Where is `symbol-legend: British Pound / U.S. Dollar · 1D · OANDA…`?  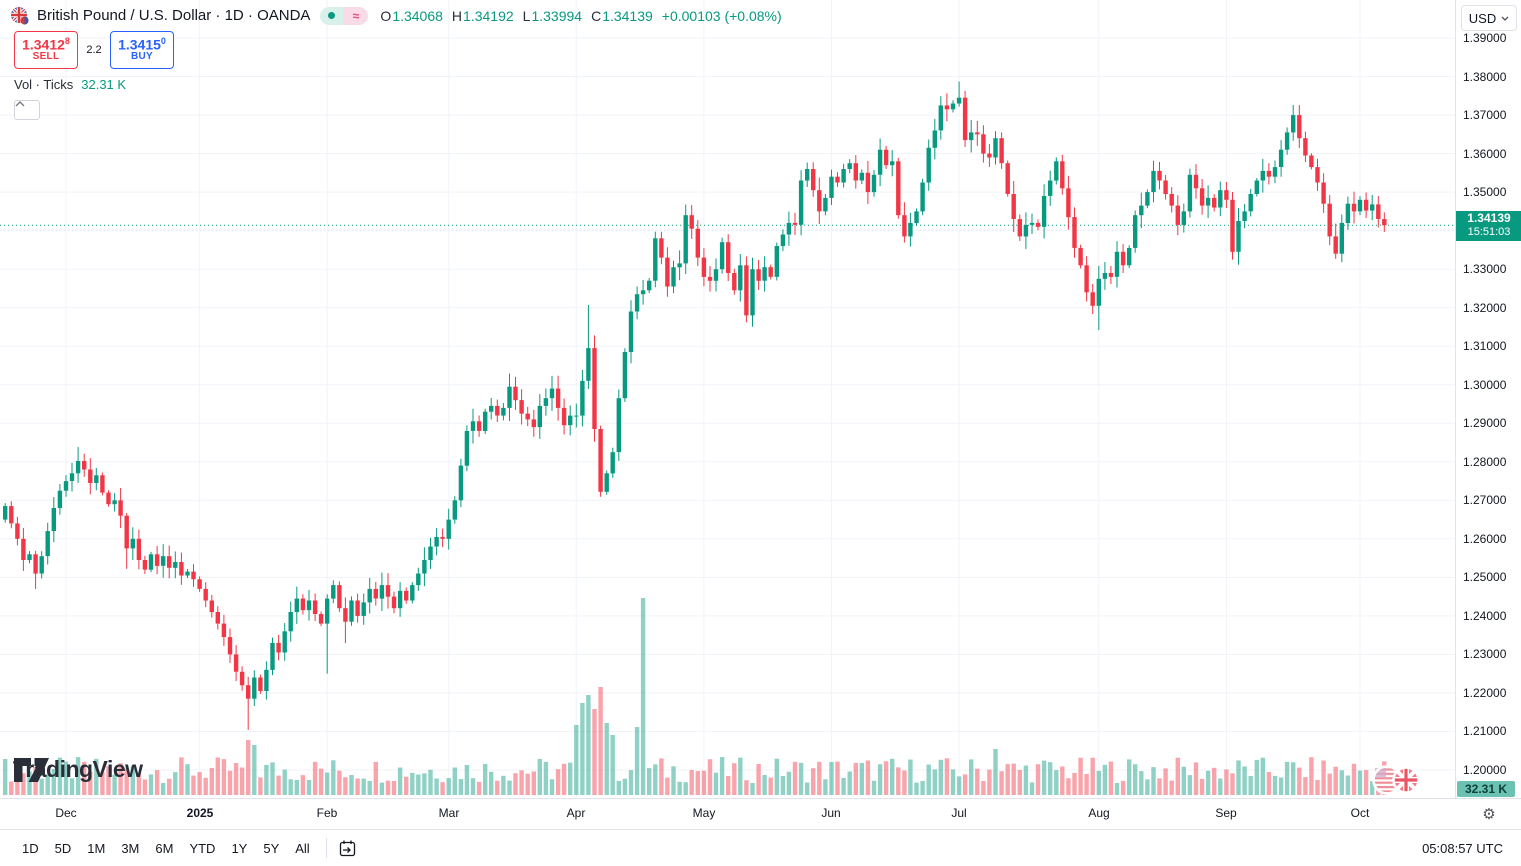
symbol-legend: British Pound / U.S. Dollar · 1D · OANDA… is located at coordinates (396, 15).